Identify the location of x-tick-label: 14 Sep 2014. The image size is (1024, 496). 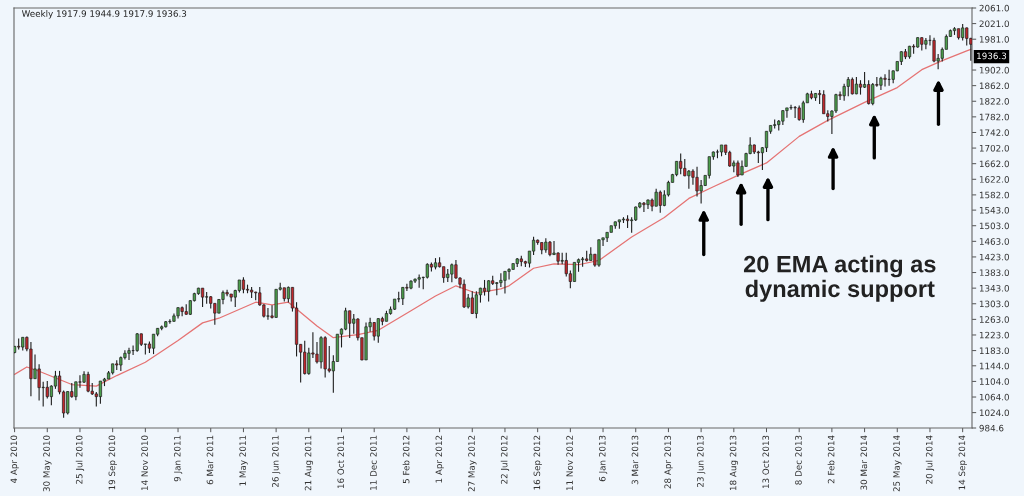
(962, 462).